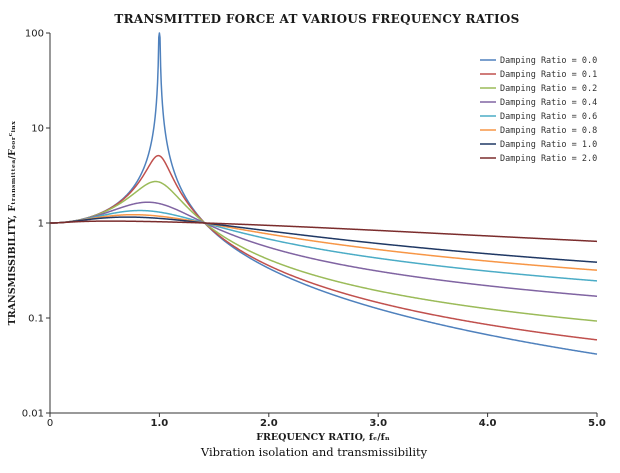 The image size is (620, 473). I want to click on legend-label: Damping Ratio = 0.6, so click(548, 117).